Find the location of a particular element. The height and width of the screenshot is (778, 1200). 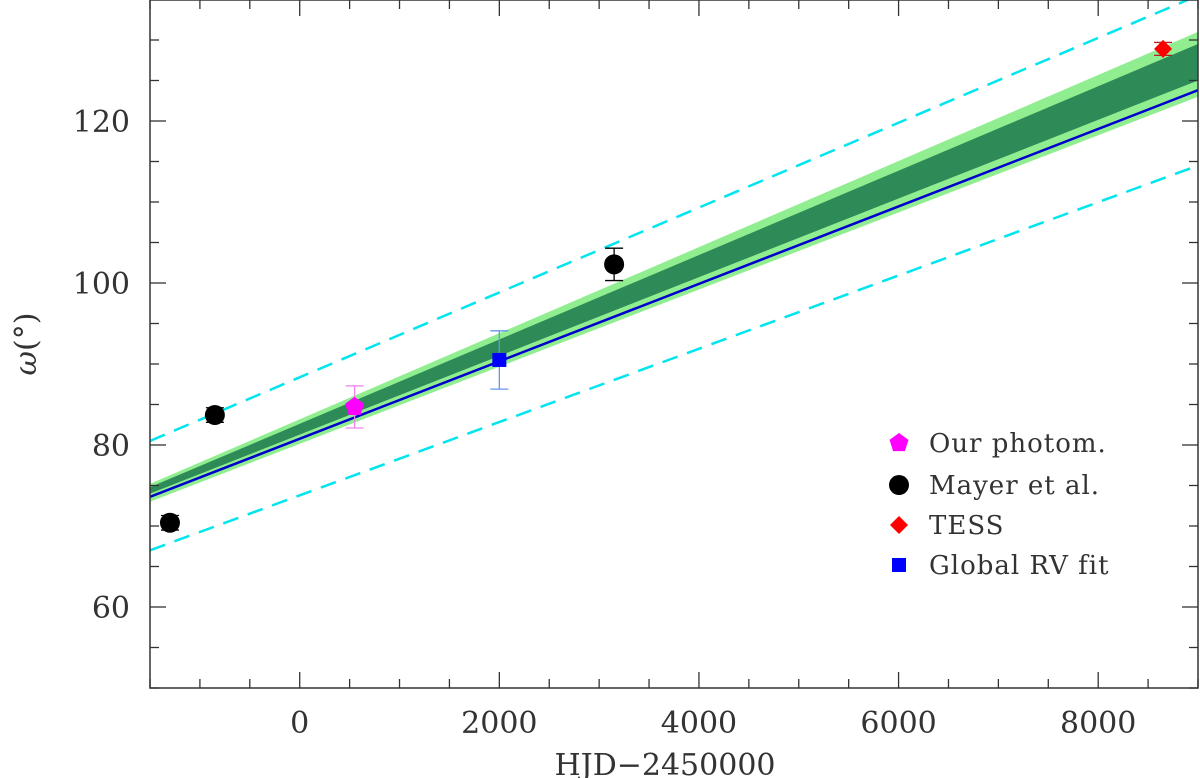

legend: Our photom. Mayer et al. TESS Global RV fit is located at coordinates (999, 505).